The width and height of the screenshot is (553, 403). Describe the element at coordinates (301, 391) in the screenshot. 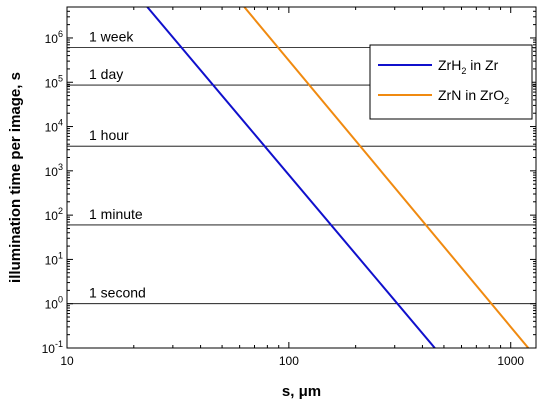

I see `x-axis-title: s, μm` at that location.